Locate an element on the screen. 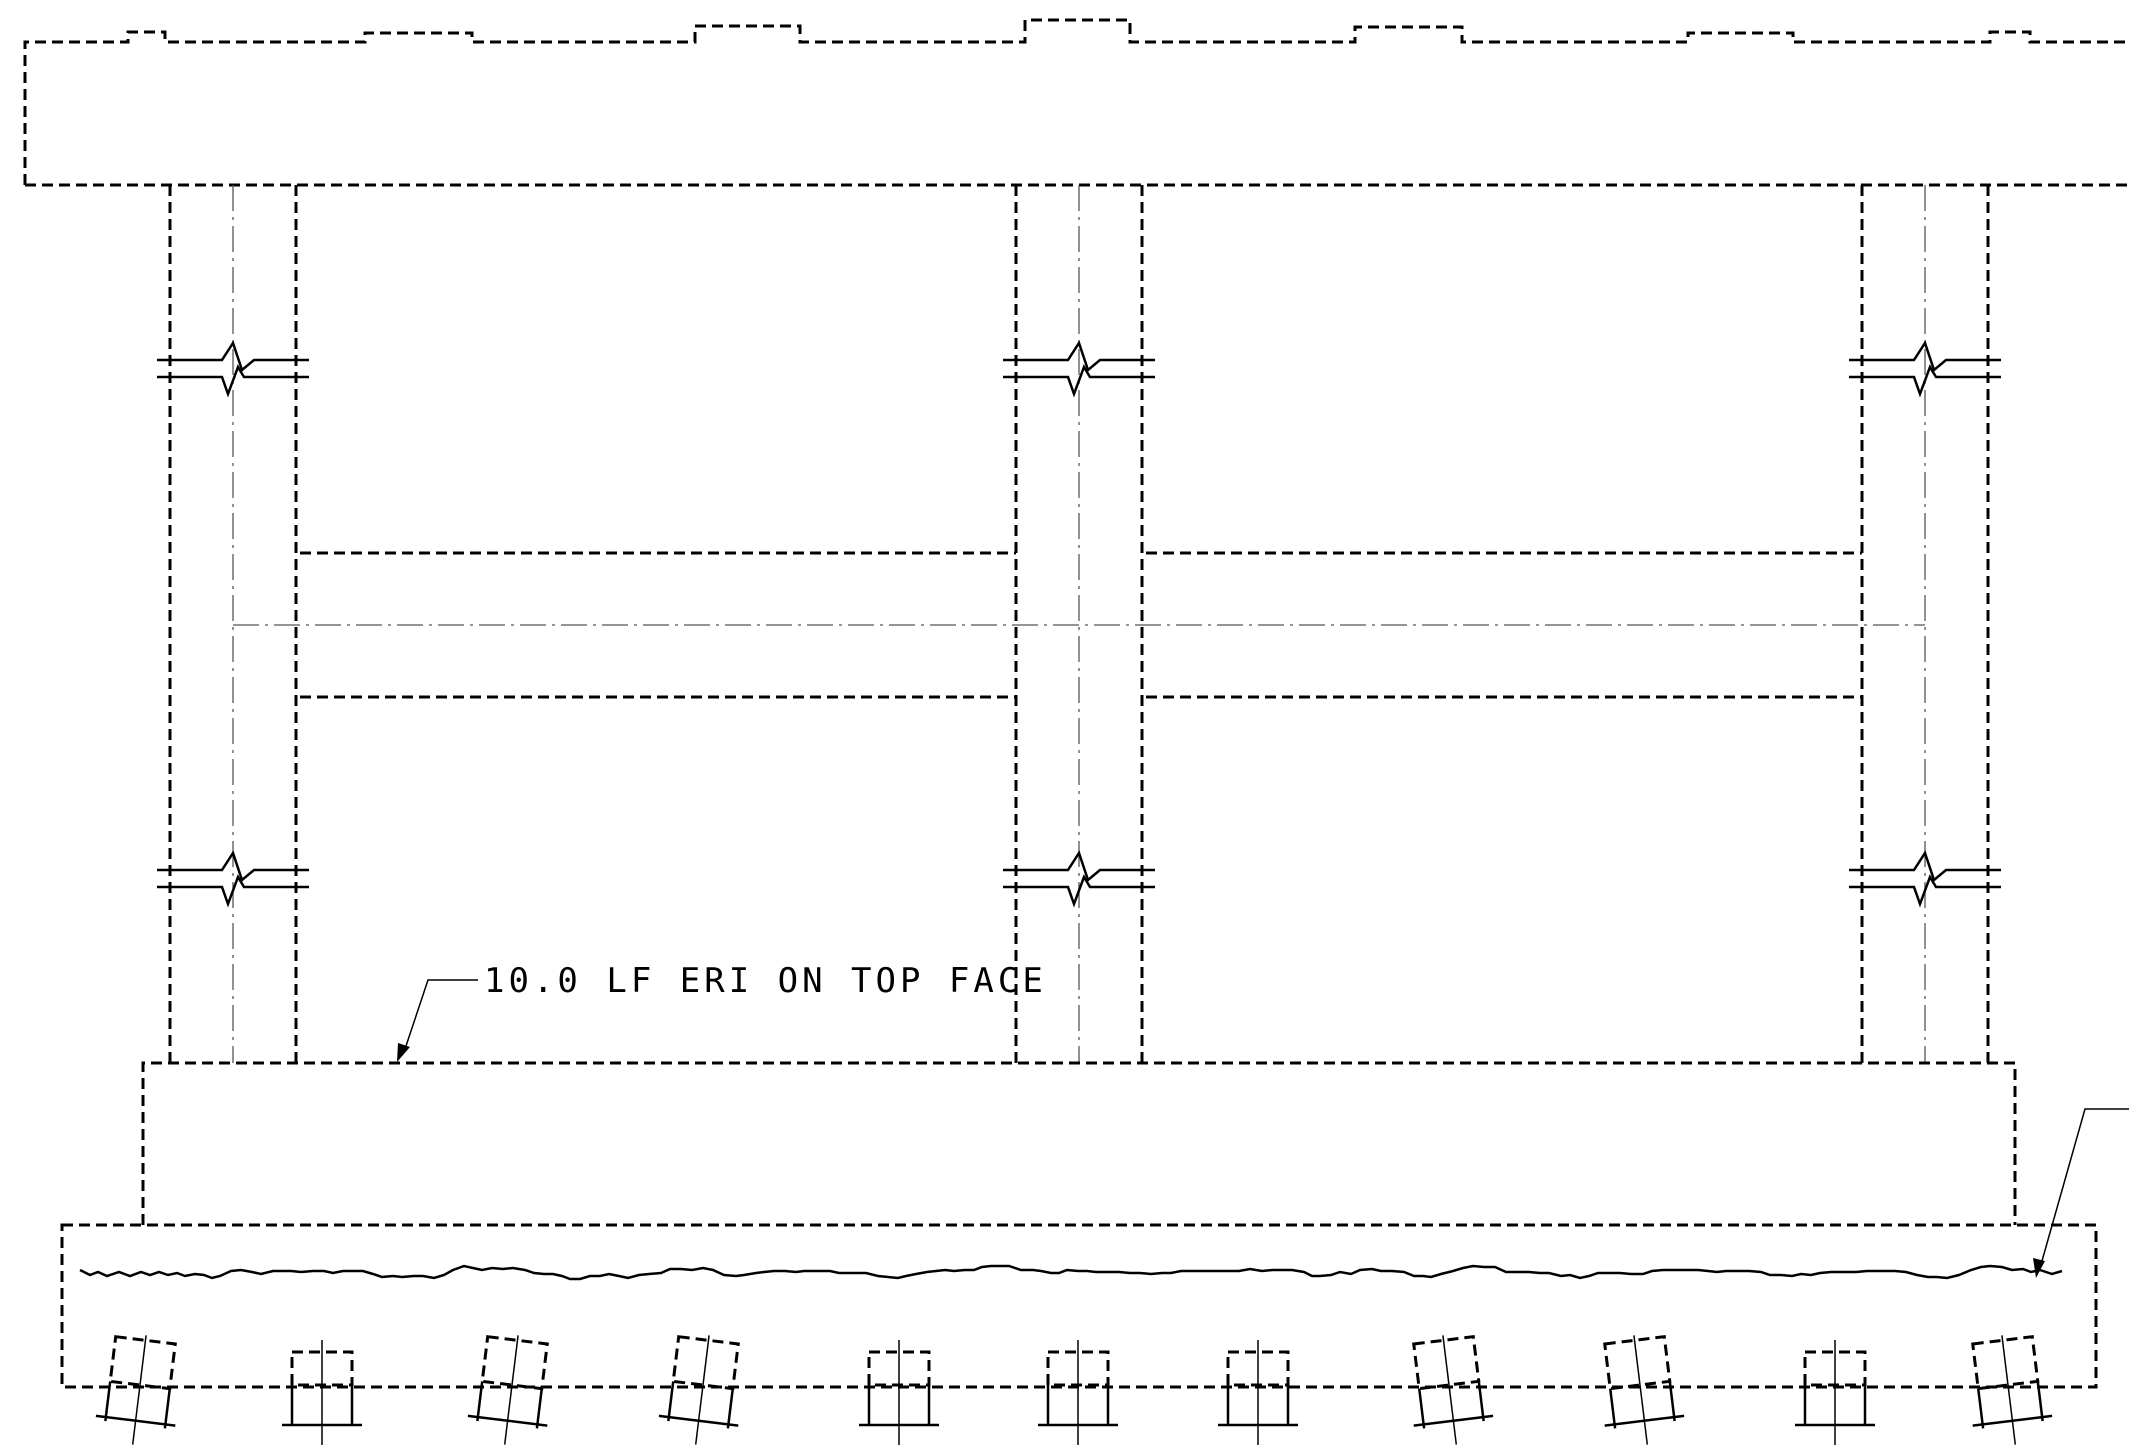  pile-tops is located at coordinates (1074, 1390).